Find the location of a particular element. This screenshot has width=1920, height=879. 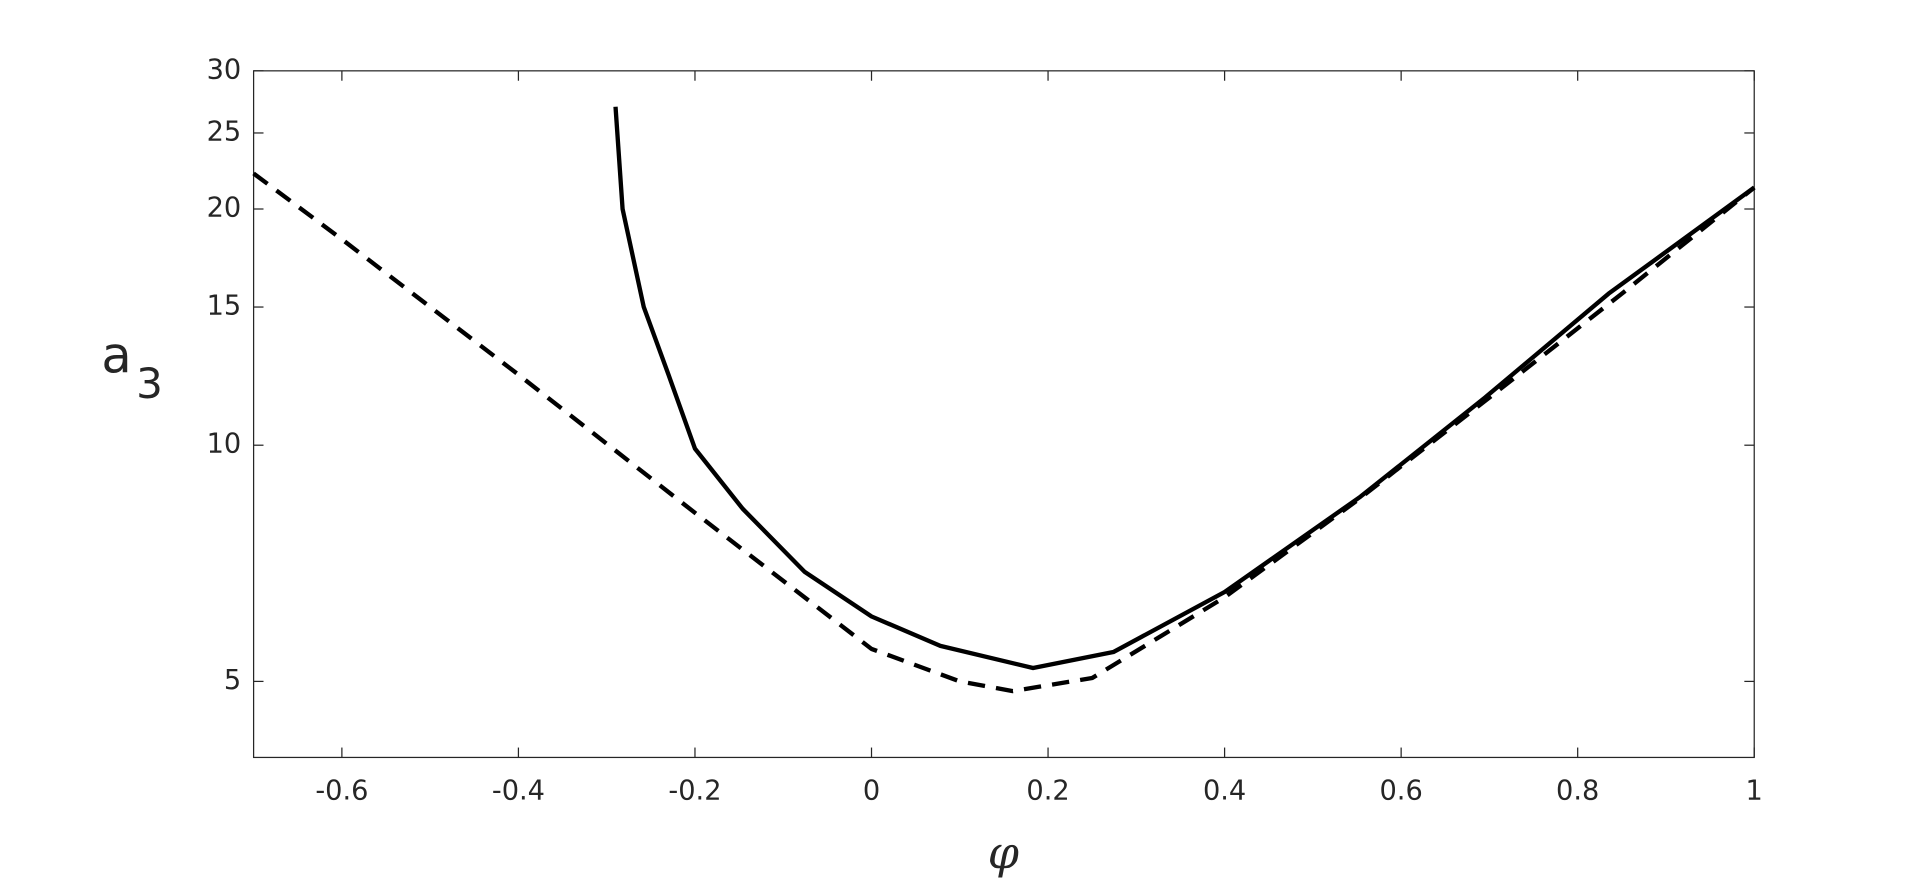

x-tick-label: 0.8 is located at coordinates (1577, 791).